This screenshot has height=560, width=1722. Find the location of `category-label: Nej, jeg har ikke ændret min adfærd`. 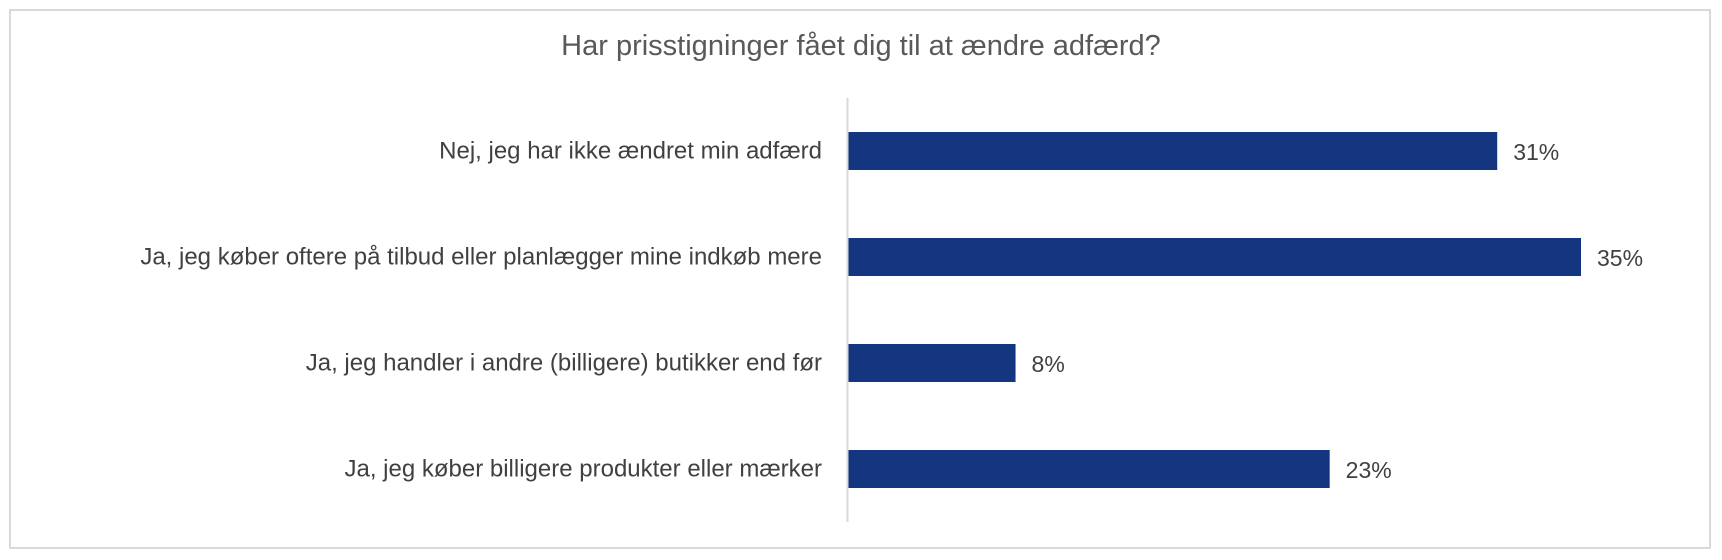

category-label: Nej, jeg har ikke ændret min adfærd is located at coordinates (630, 151).